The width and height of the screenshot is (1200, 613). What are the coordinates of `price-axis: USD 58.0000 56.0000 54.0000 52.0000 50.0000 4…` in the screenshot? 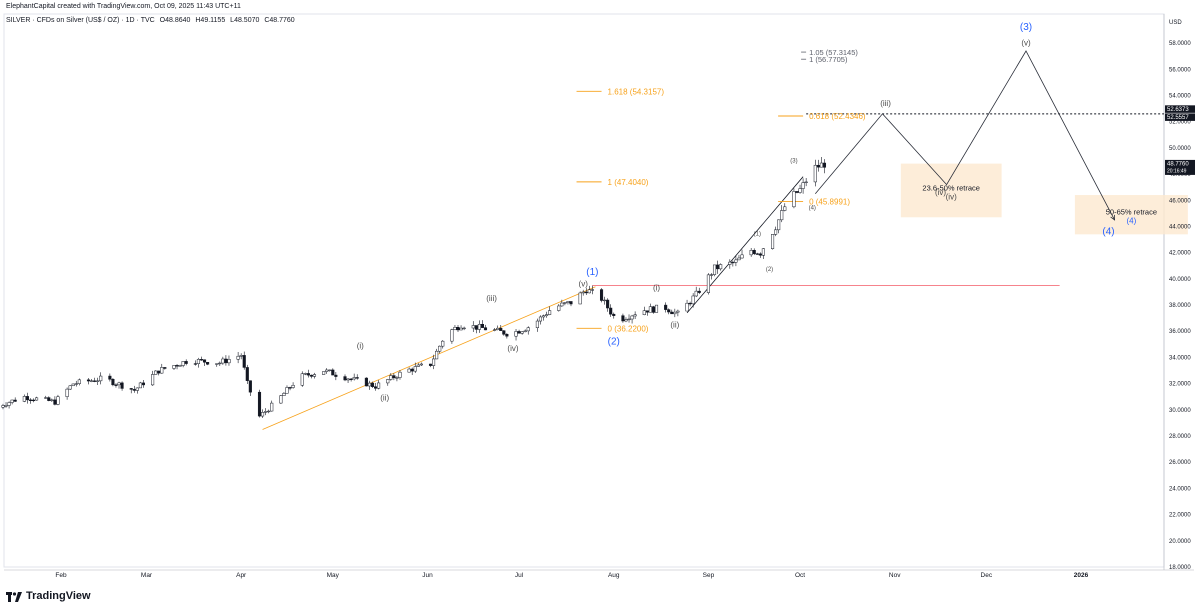 It's located at (1180, 295).